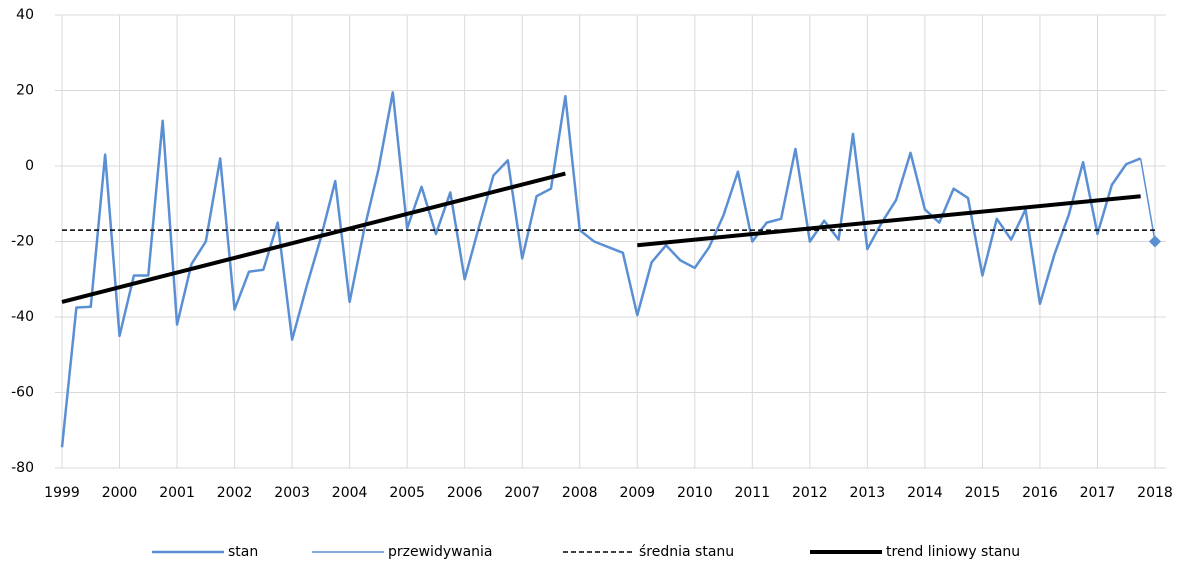 This screenshot has width=1192, height=573. Describe the element at coordinates (1155, 241) in the screenshot. I see `marker` at that location.